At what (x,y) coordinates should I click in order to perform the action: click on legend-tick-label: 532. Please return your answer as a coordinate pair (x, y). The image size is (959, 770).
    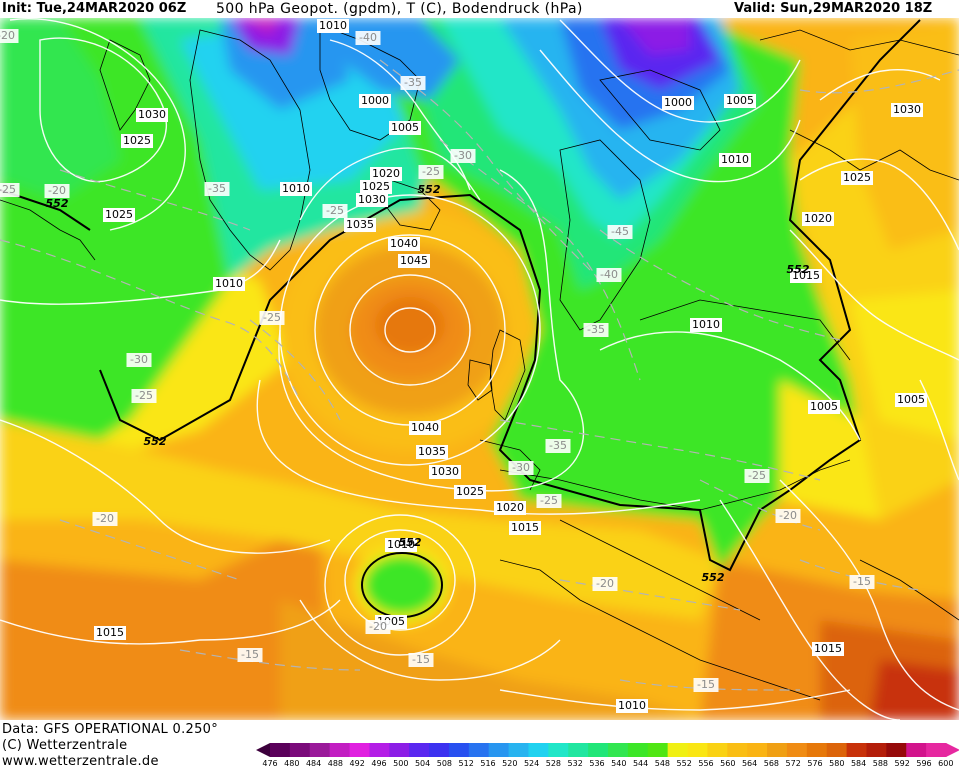
    Looking at the image, I should click on (575, 763).